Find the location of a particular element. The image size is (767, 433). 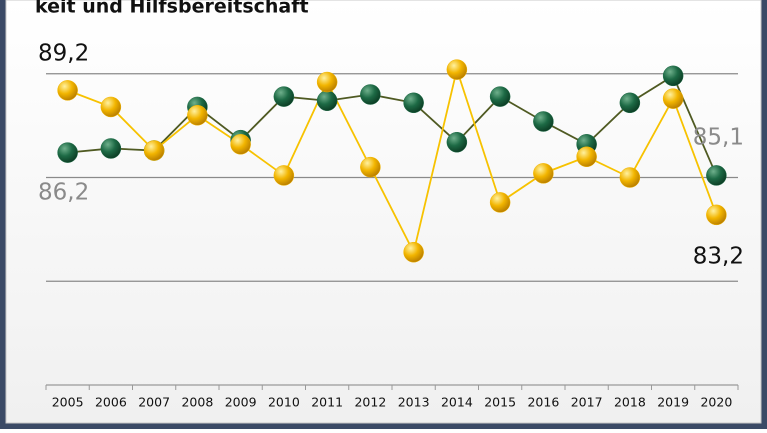

x-tick-label: 2010 is located at coordinates (284, 402).